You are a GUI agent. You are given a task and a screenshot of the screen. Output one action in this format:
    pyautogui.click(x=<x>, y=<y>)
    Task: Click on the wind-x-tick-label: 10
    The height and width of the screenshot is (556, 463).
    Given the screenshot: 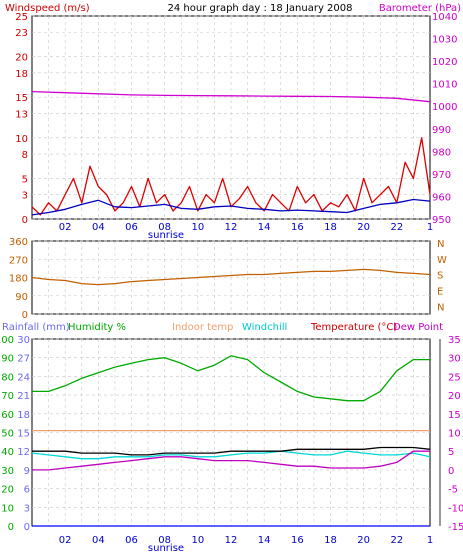 What is the action you would take?
    pyautogui.click(x=197, y=227)
    